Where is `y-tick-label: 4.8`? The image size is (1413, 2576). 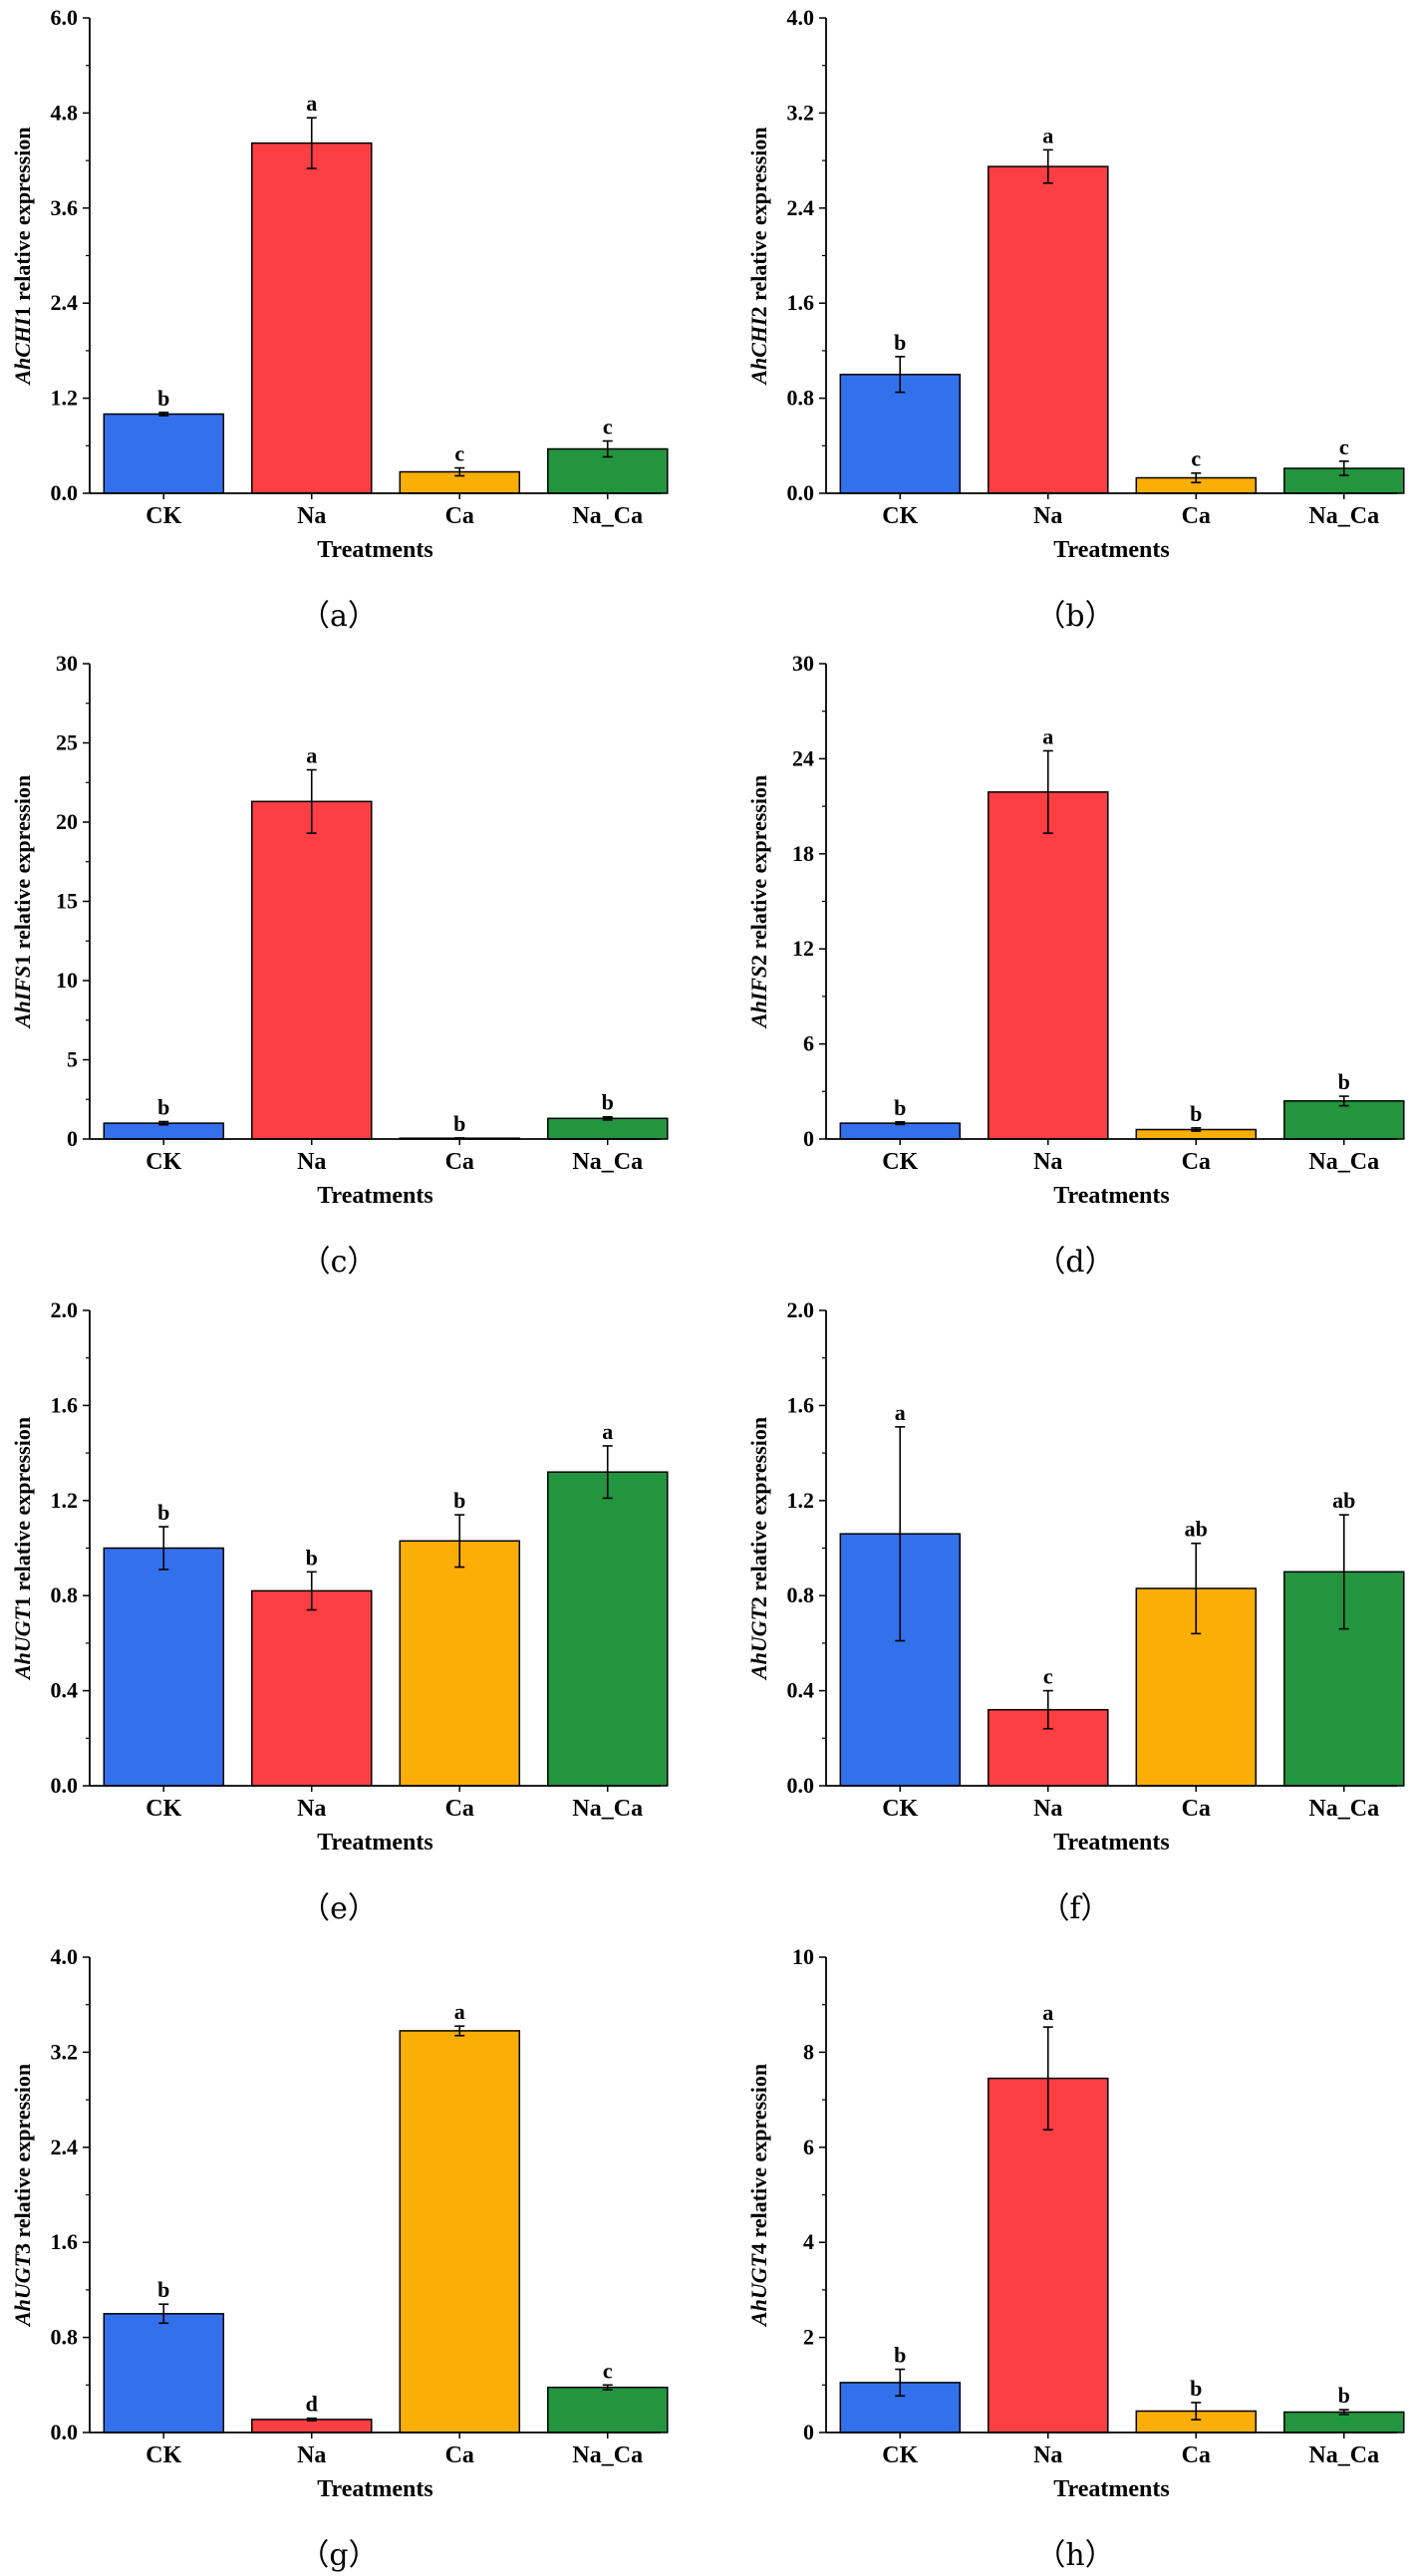
y-tick-label: 4.8 is located at coordinates (65, 112).